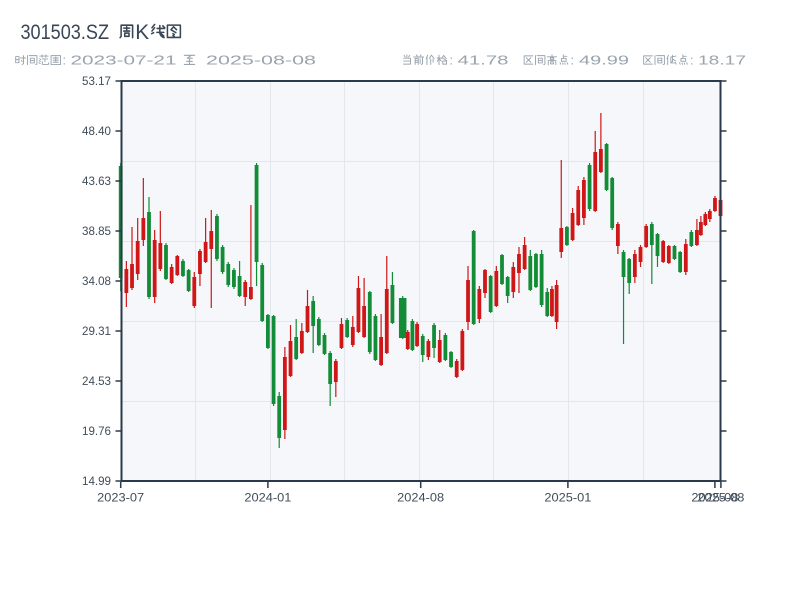 The image size is (800, 600). Describe the element at coordinates (96, 381) in the screenshot. I see `svg-text: 24.53` at that location.